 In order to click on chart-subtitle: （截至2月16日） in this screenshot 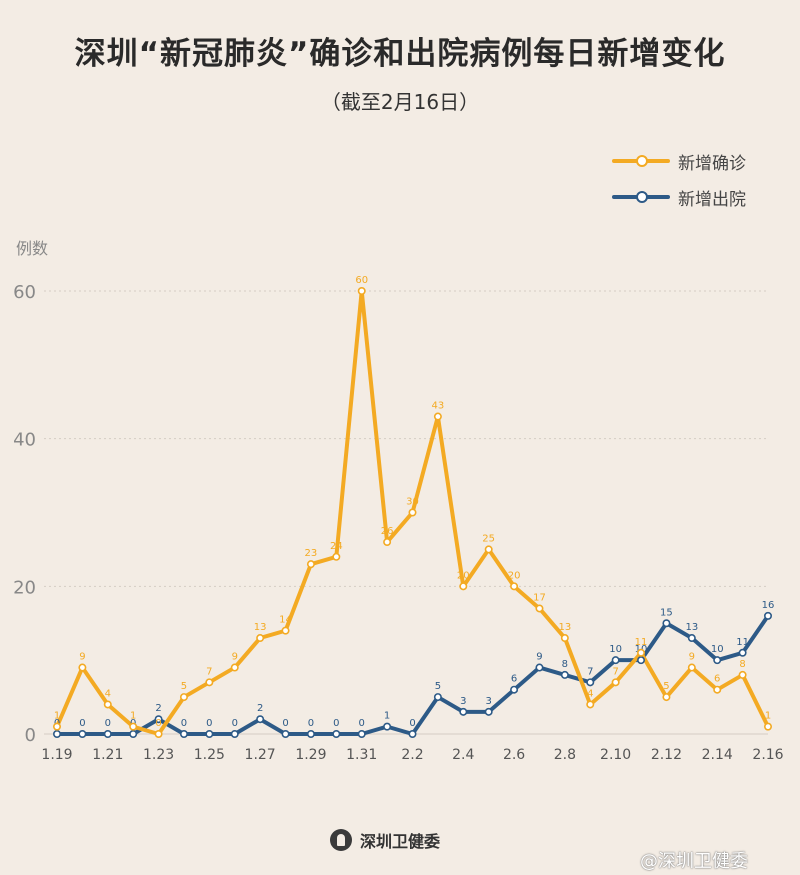, I will do `click(400, 102)`.